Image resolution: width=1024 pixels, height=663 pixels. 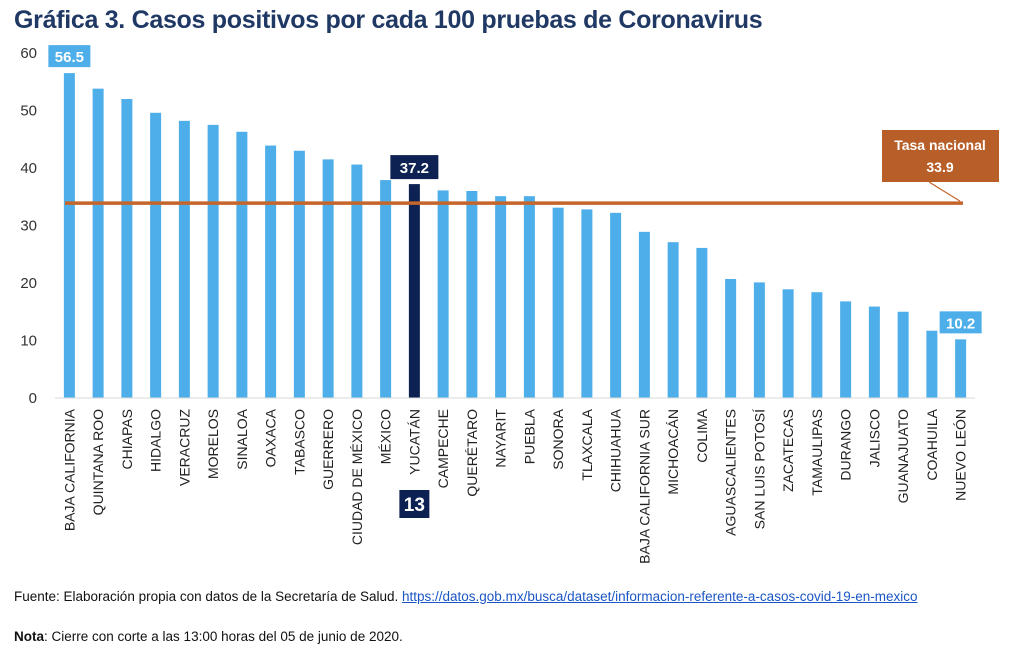 I want to click on x-tick-label: MÉXICO, so click(x=386, y=436).